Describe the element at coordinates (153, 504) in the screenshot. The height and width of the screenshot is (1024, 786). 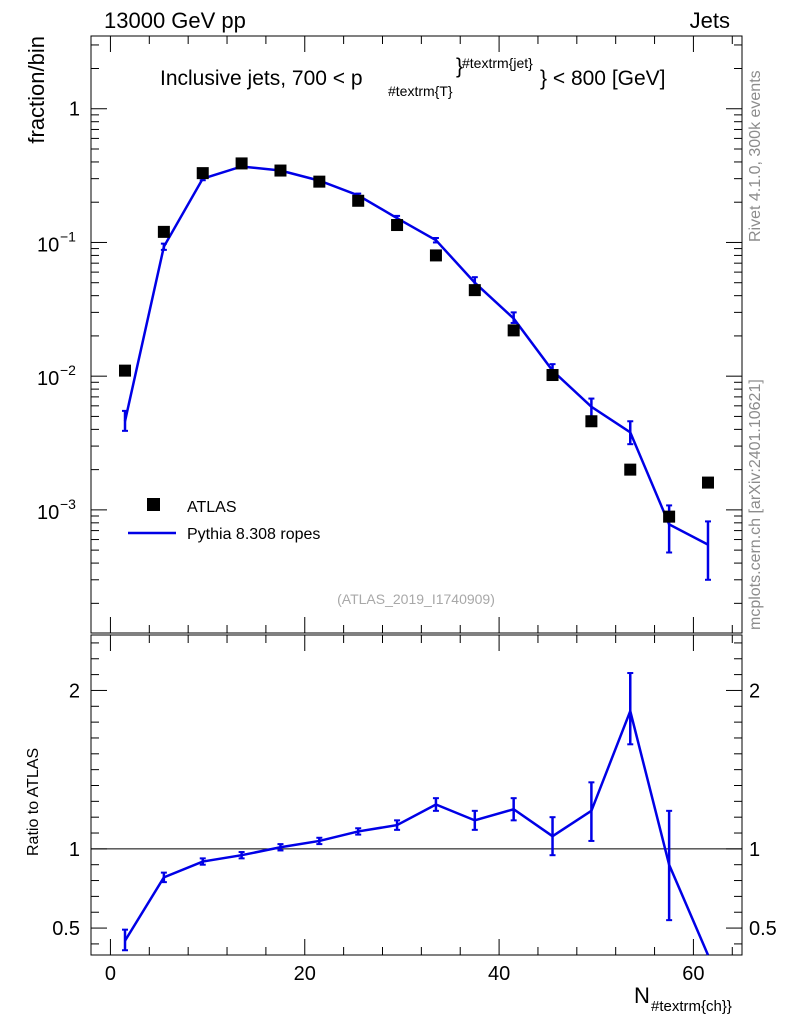
I see `legend-data-marker` at that location.